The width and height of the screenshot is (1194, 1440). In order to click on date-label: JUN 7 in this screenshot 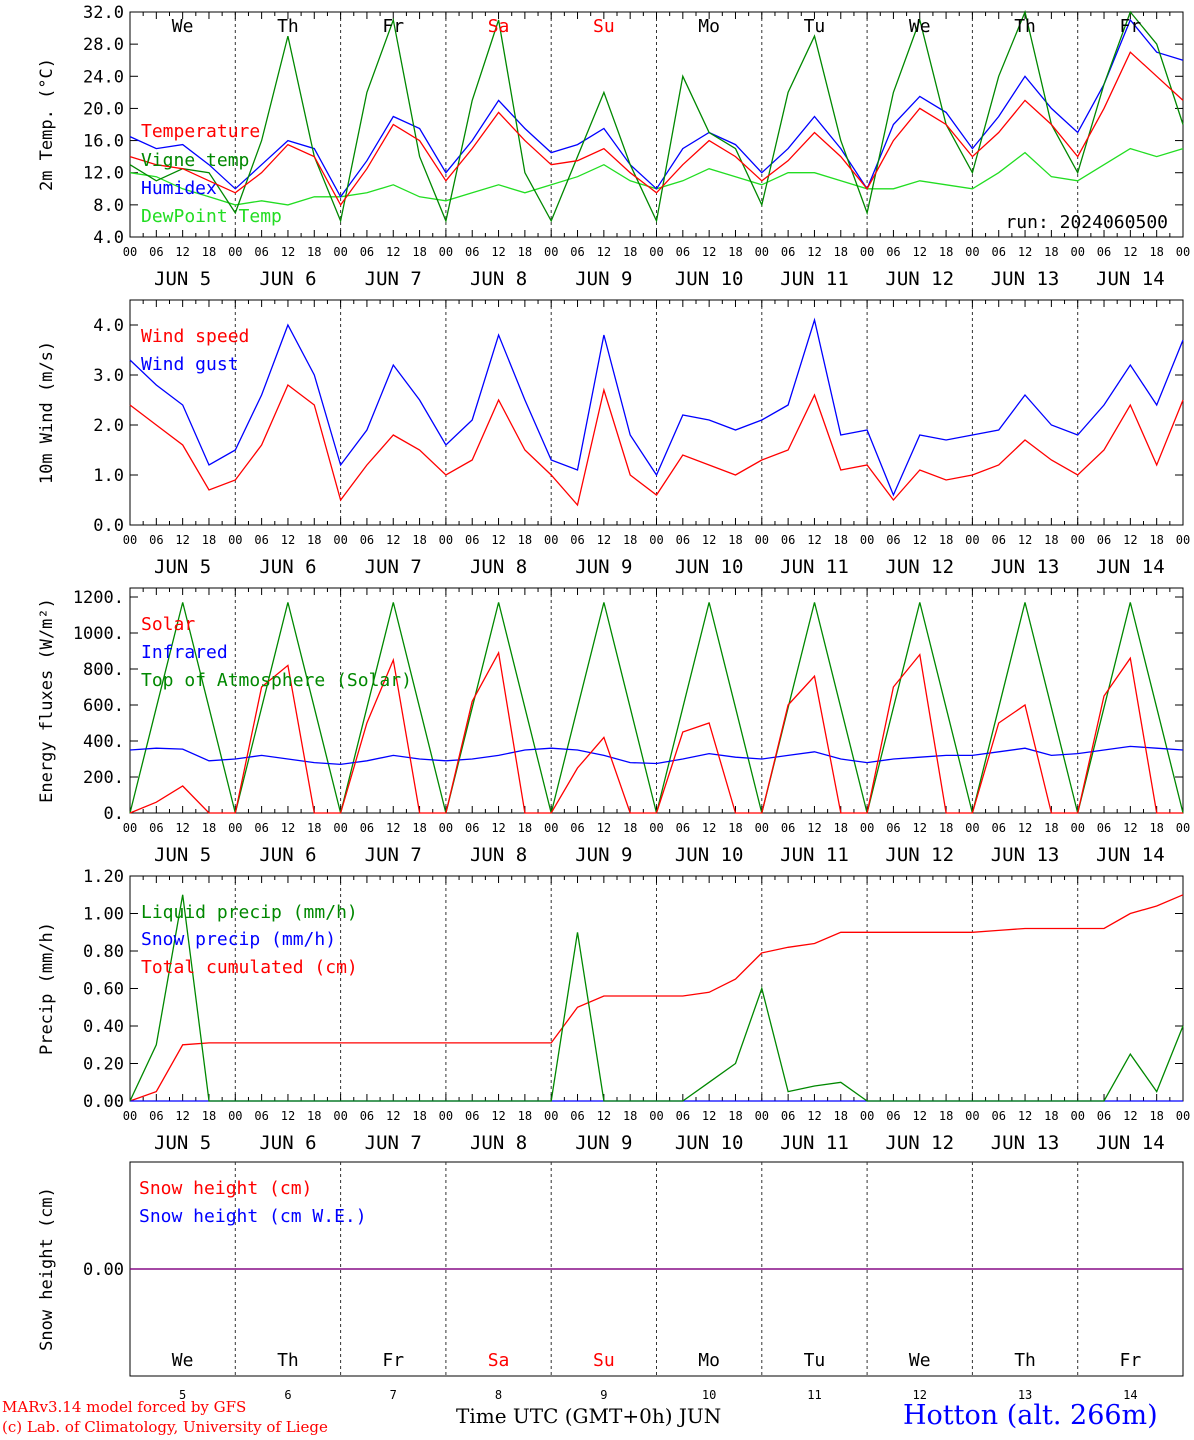, I will do `click(393, 1143)`.